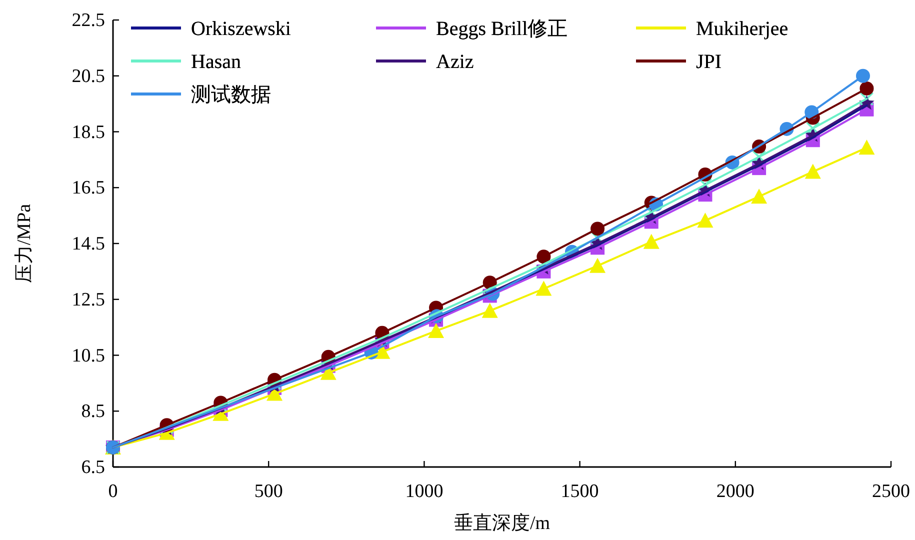  What do you see at coordinates (268, 491) in the screenshot?
I see `x-tick-label: 500` at bounding box center [268, 491].